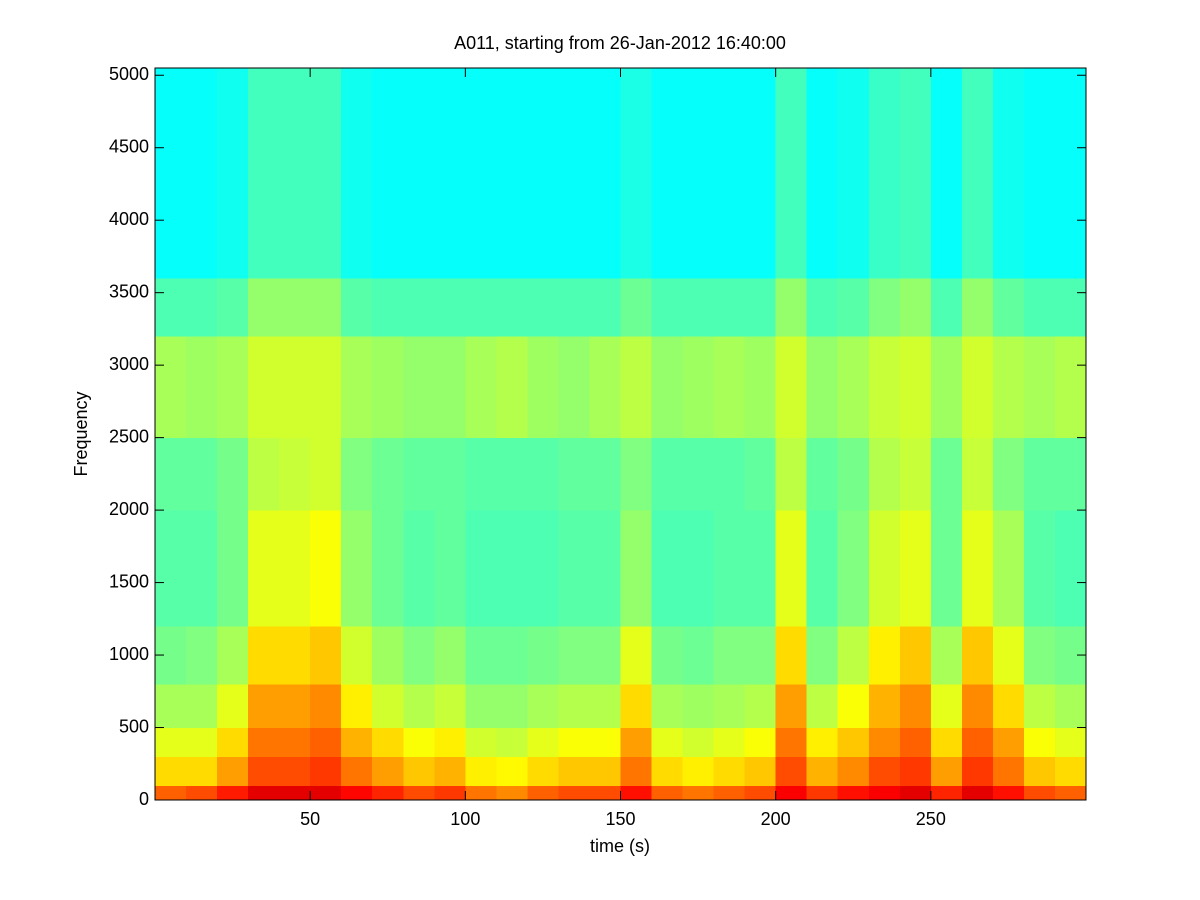 The width and height of the screenshot is (1200, 900). I want to click on x-tick-label: 200, so click(776, 819).